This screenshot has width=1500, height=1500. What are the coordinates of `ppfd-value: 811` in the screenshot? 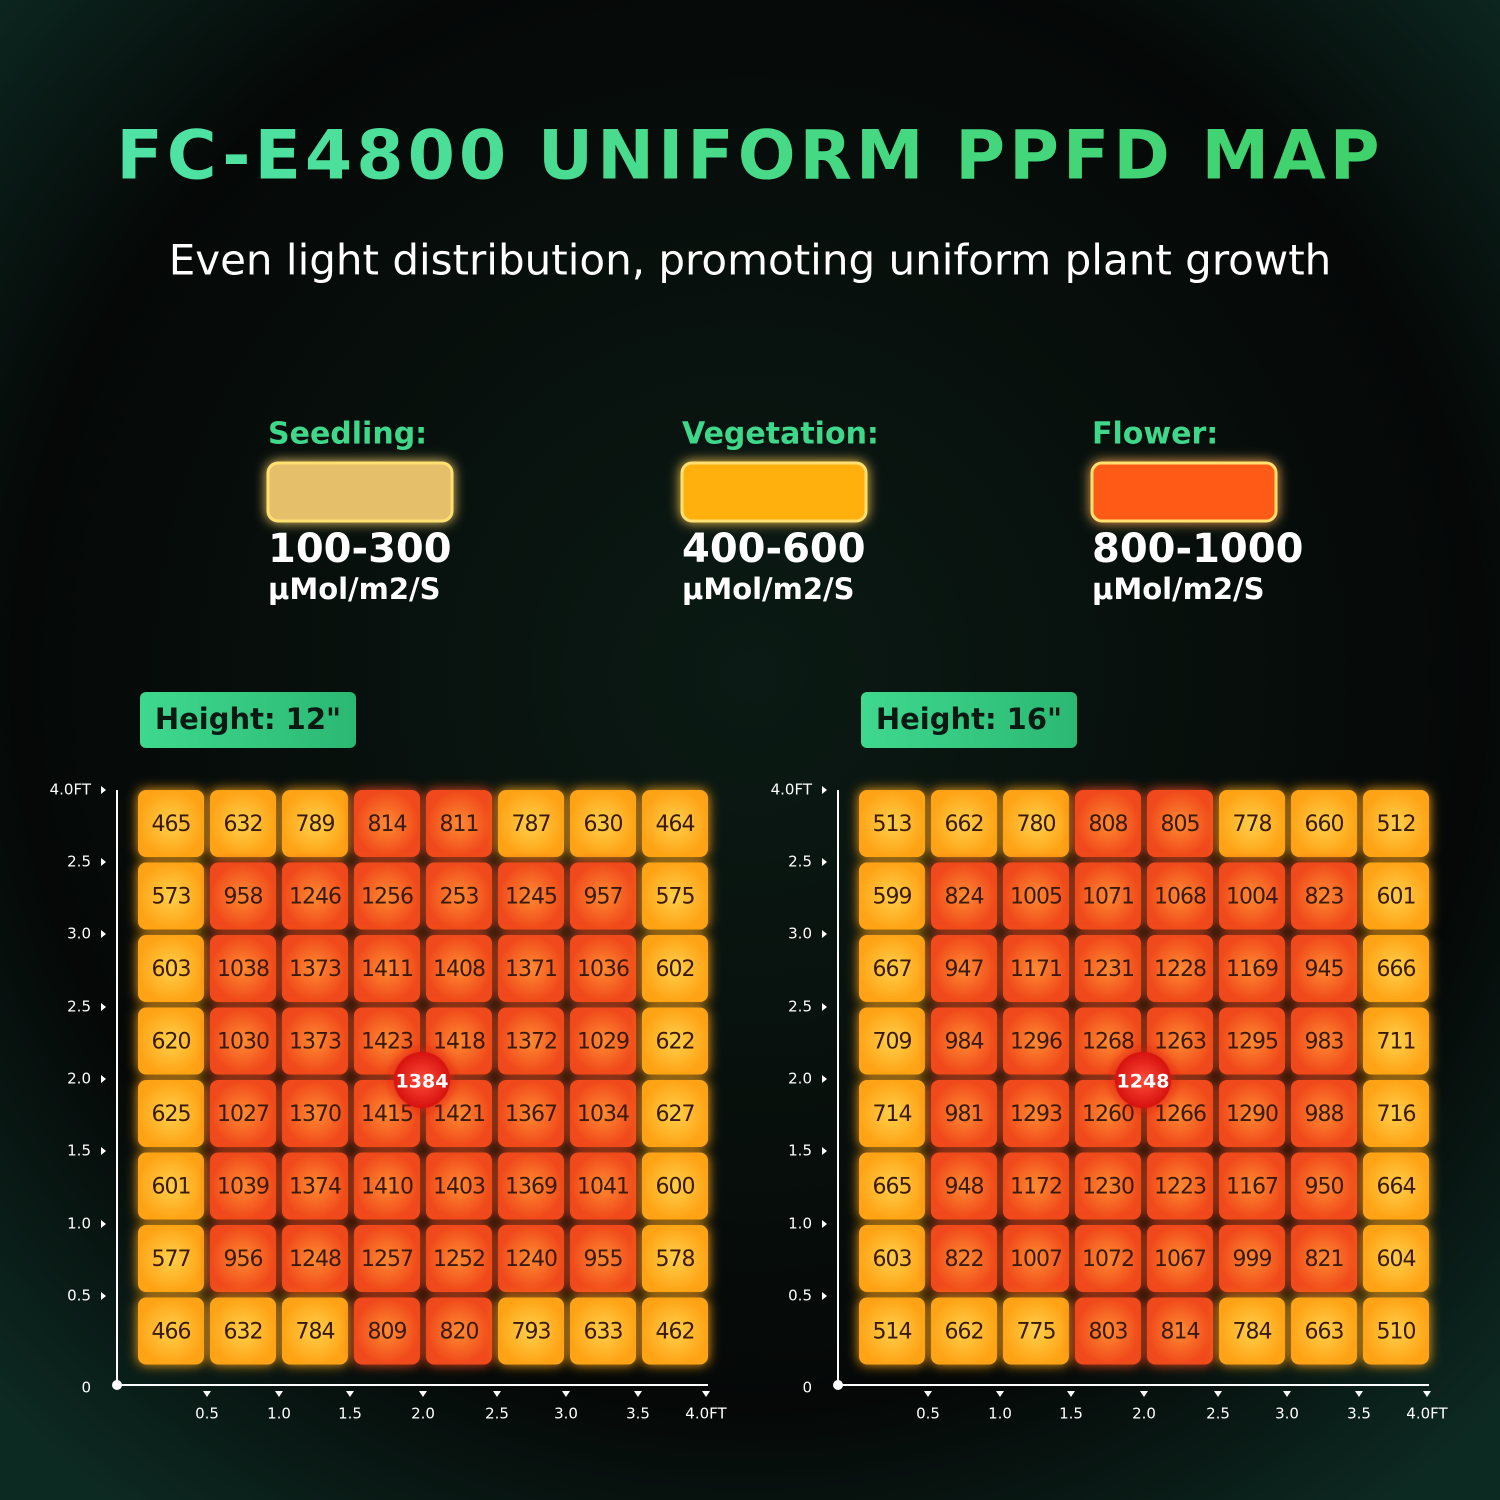 It's located at (459, 824).